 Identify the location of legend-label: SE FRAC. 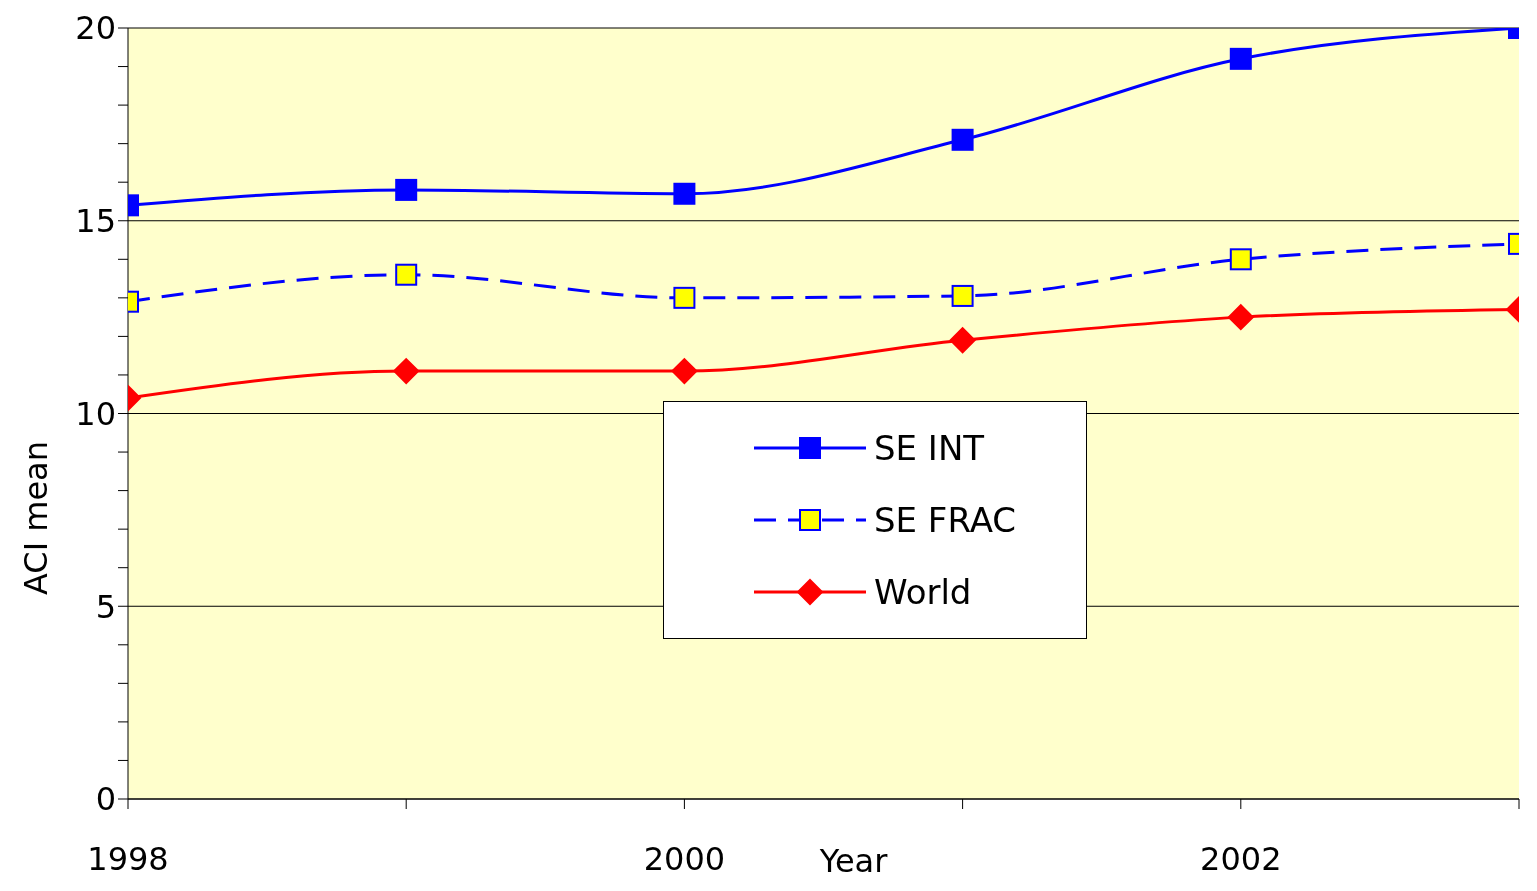
(945, 520).